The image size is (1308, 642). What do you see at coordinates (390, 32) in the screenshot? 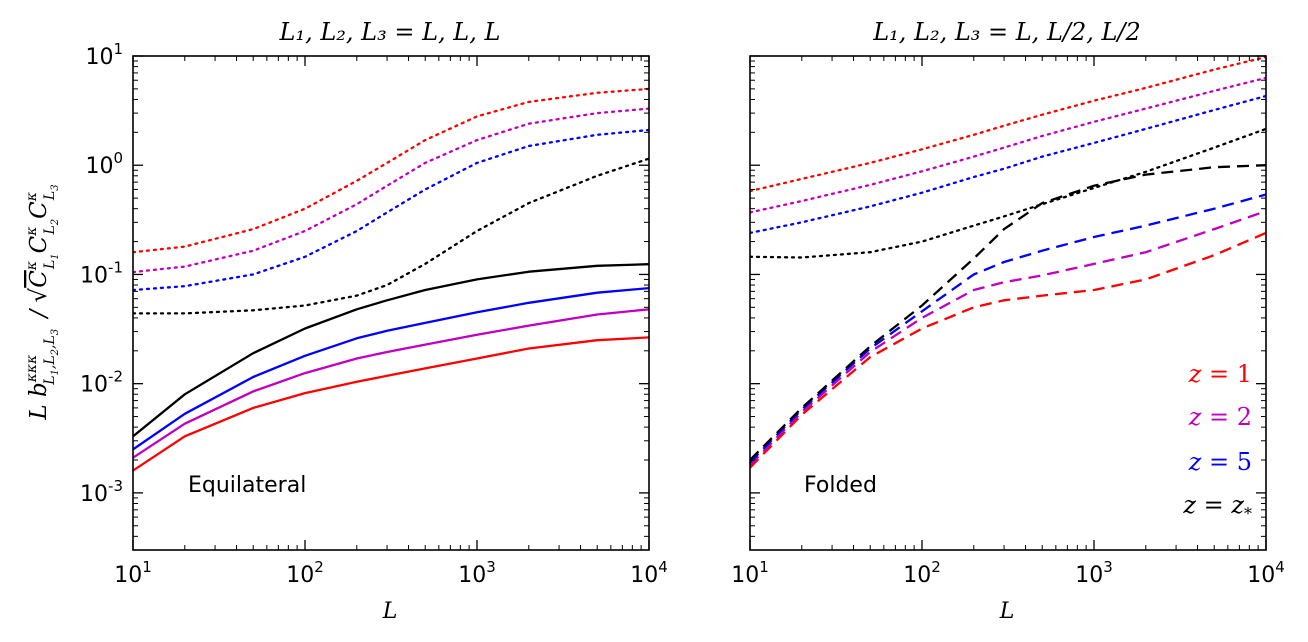
I see `panel-title-equilateral: L₁, L₂, L₃ = L, L, L` at bounding box center [390, 32].